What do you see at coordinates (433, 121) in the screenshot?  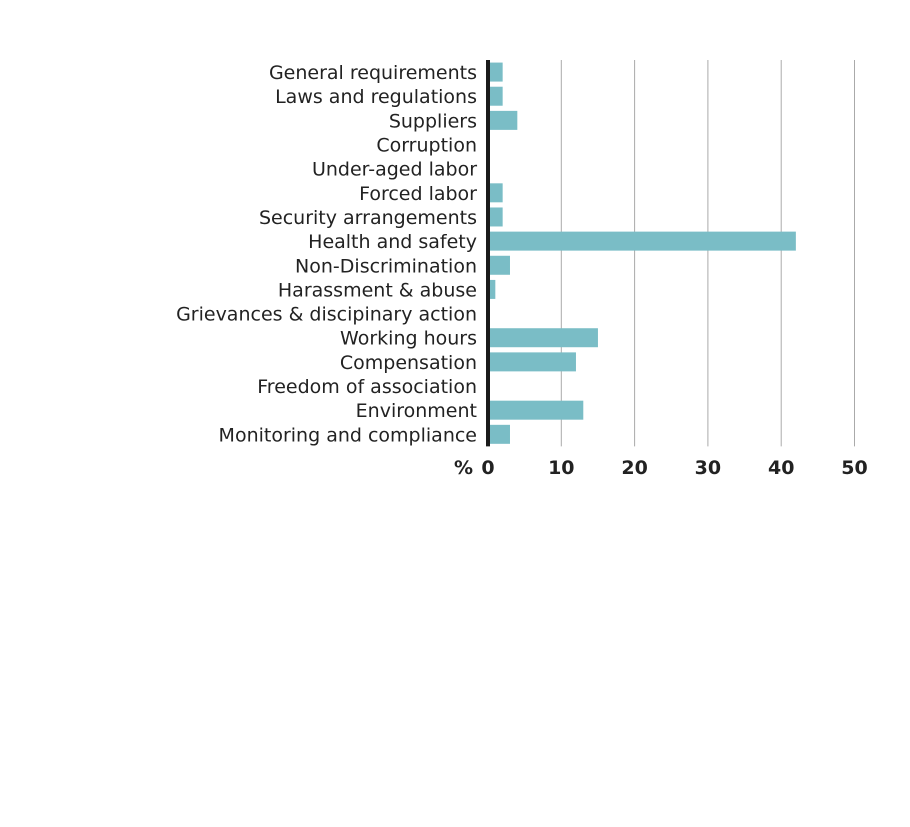 I see `category-label: Suppliers` at bounding box center [433, 121].